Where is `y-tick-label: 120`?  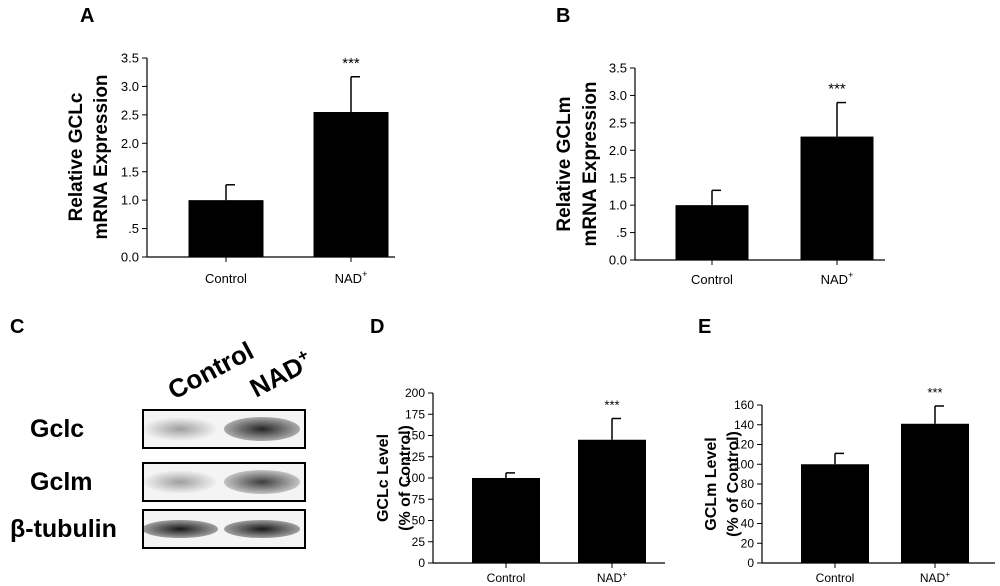 y-tick-label: 120 is located at coordinates (744, 445).